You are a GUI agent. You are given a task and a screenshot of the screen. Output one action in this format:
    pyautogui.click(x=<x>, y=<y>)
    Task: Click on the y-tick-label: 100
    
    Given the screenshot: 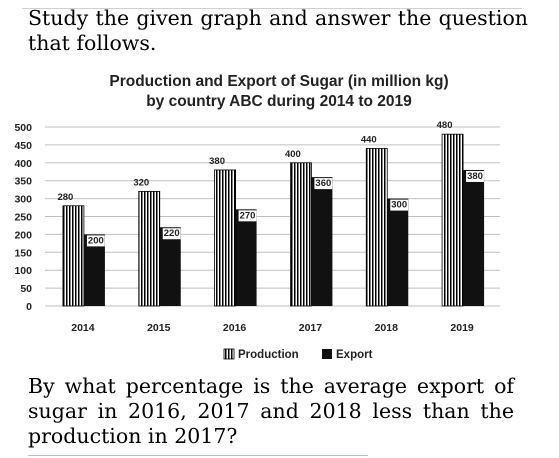 What is the action you would take?
    pyautogui.click(x=23, y=271)
    